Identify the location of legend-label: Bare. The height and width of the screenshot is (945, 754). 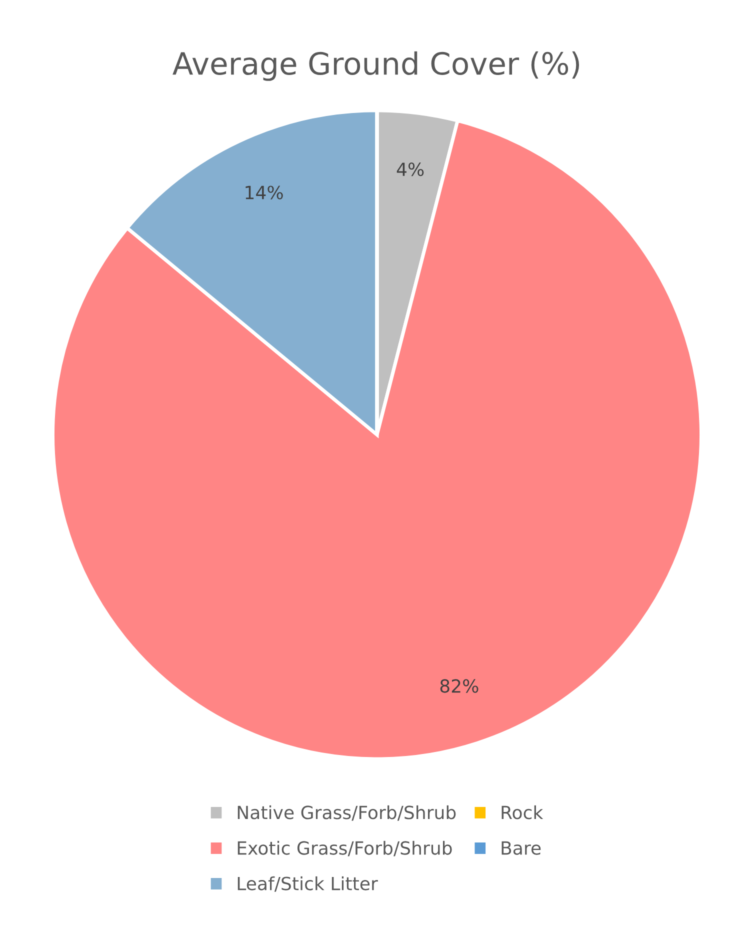
(521, 848).